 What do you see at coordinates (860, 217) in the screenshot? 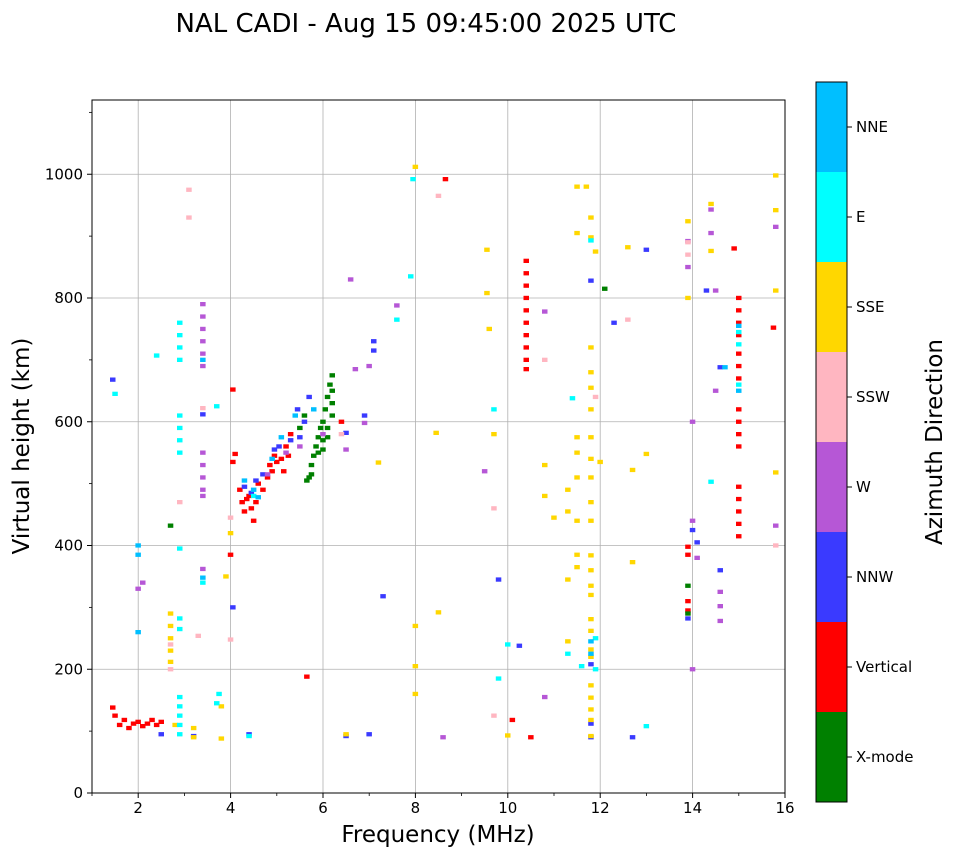
I see `colorbar-tick-label: E` at bounding box center [860, 217].